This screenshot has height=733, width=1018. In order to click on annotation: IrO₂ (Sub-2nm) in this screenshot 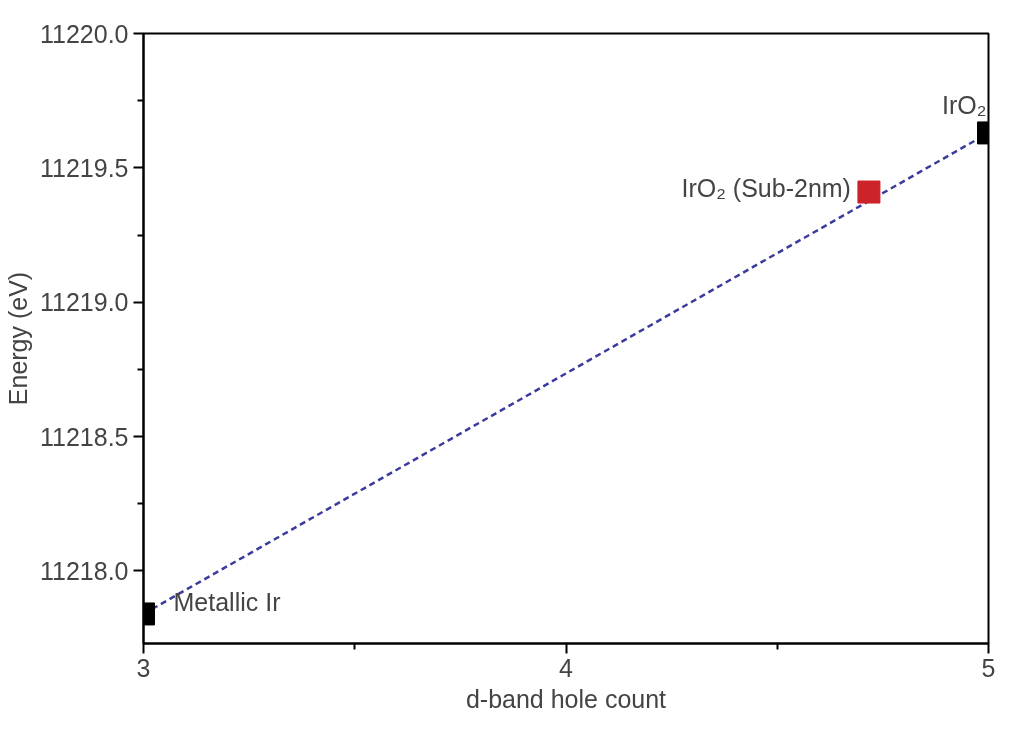, I will do `click(766, 188)`.